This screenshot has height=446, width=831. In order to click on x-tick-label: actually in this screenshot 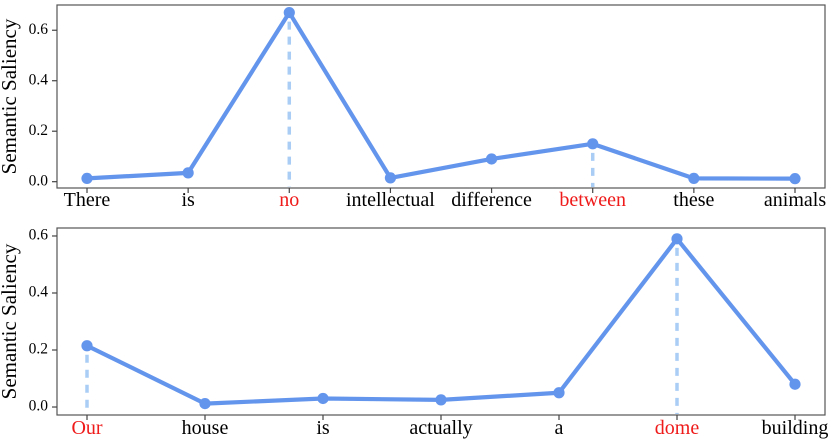, I will do `click(440, 428)`.